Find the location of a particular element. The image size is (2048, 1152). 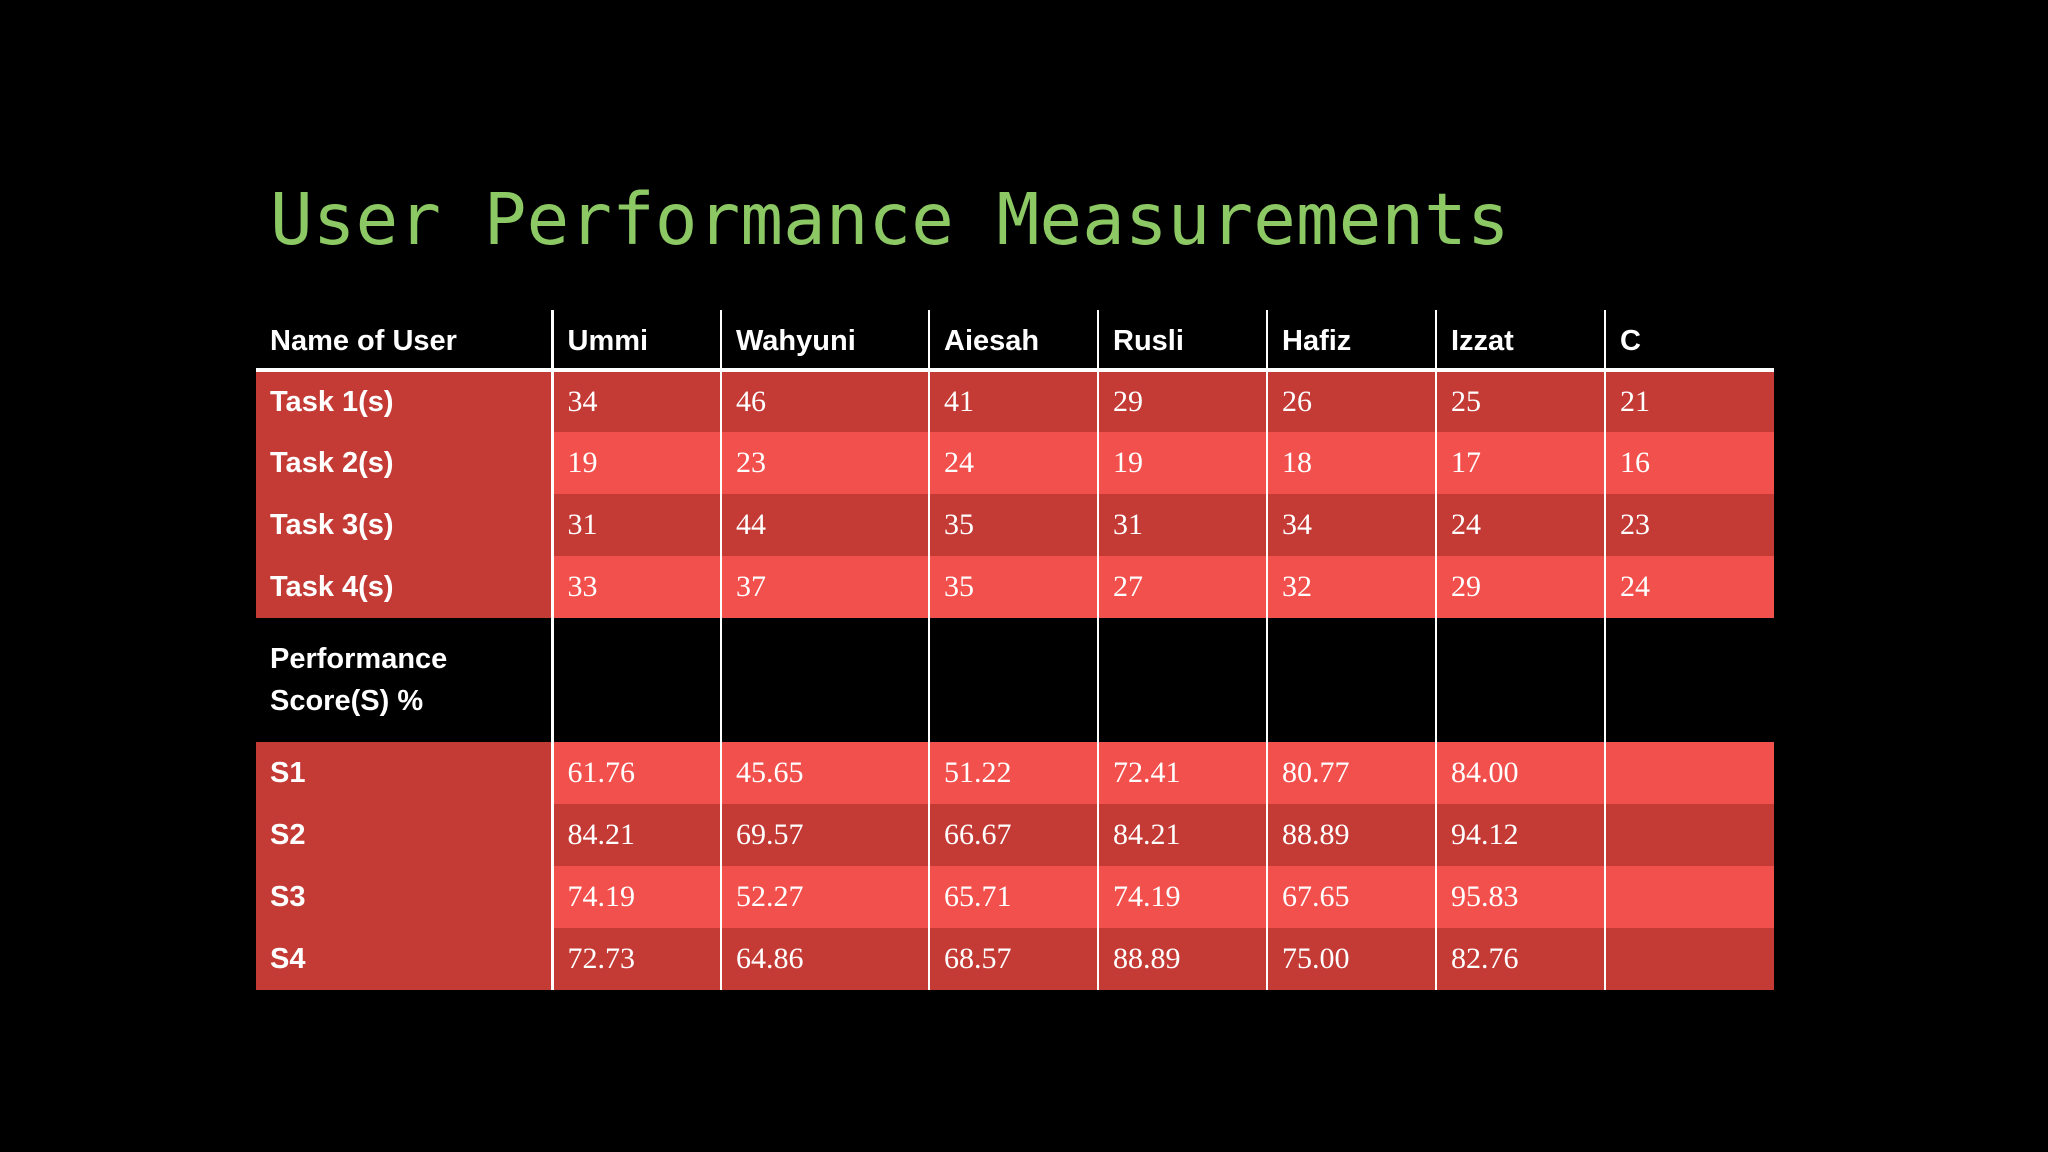

section-header-row: Performance Score(S) % is located at coordinates (1015, 680).